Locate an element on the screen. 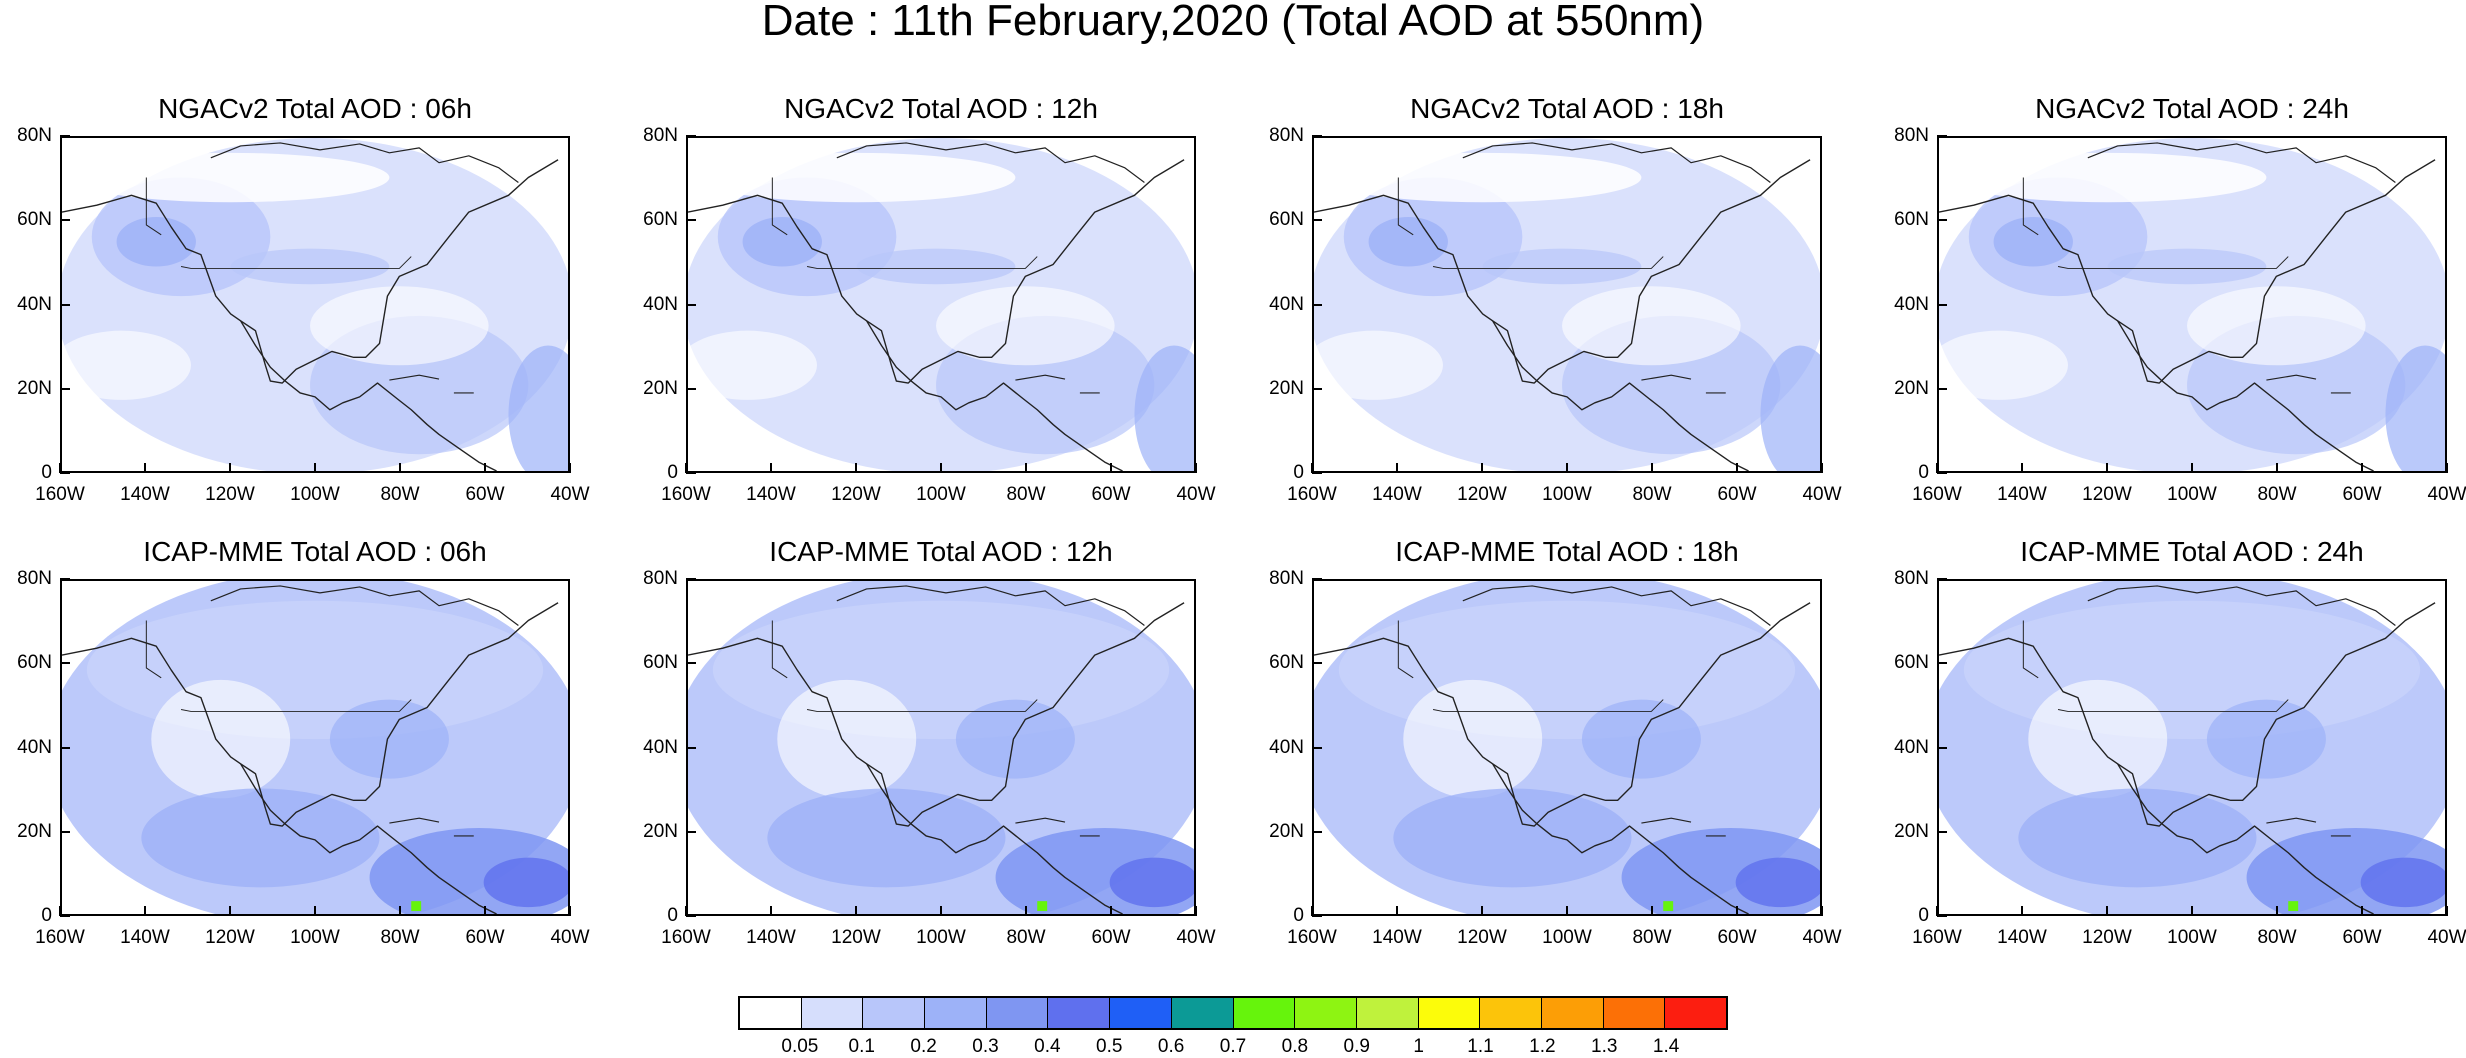 This screenshot has height=1058, width=2466. aod-hotspot is located at coordinates (416, 906).